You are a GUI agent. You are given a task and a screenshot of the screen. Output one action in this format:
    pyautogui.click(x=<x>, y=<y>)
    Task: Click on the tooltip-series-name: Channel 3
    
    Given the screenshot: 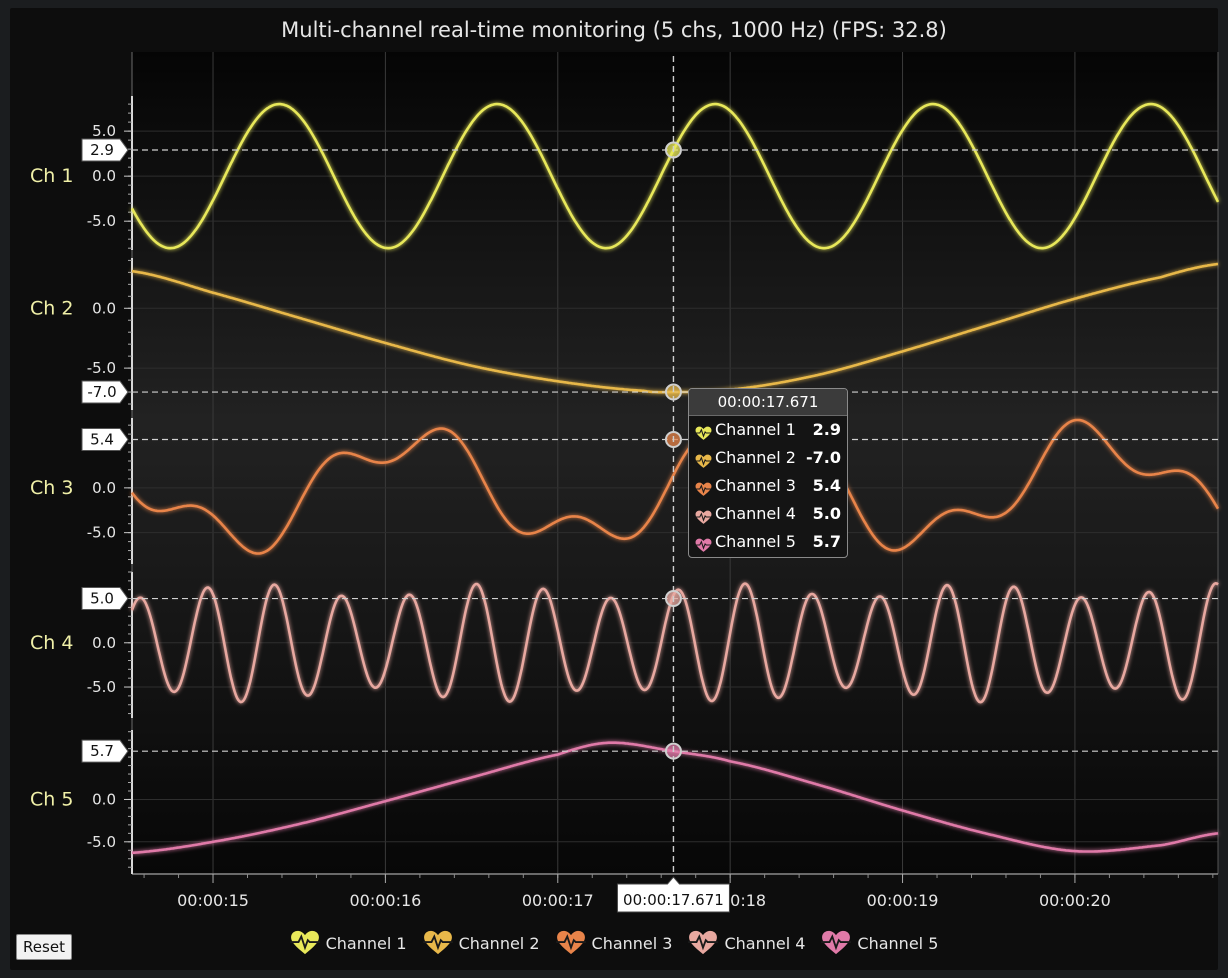 What is the action you would take?
    pyautogui.click(x=755, y=485)
    